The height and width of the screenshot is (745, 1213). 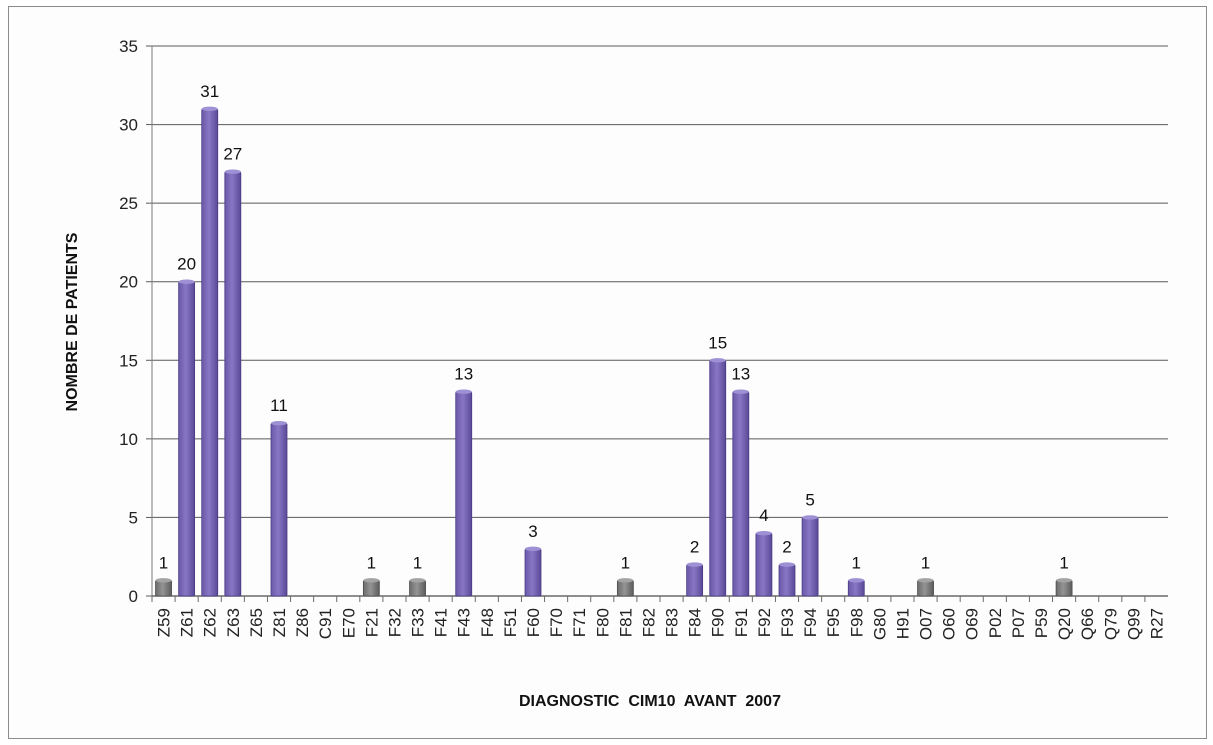 What do you see at coordinates (672, 622) in the screenshot?
I see `x-tick-label: F83` at bounding box center [672, 622].